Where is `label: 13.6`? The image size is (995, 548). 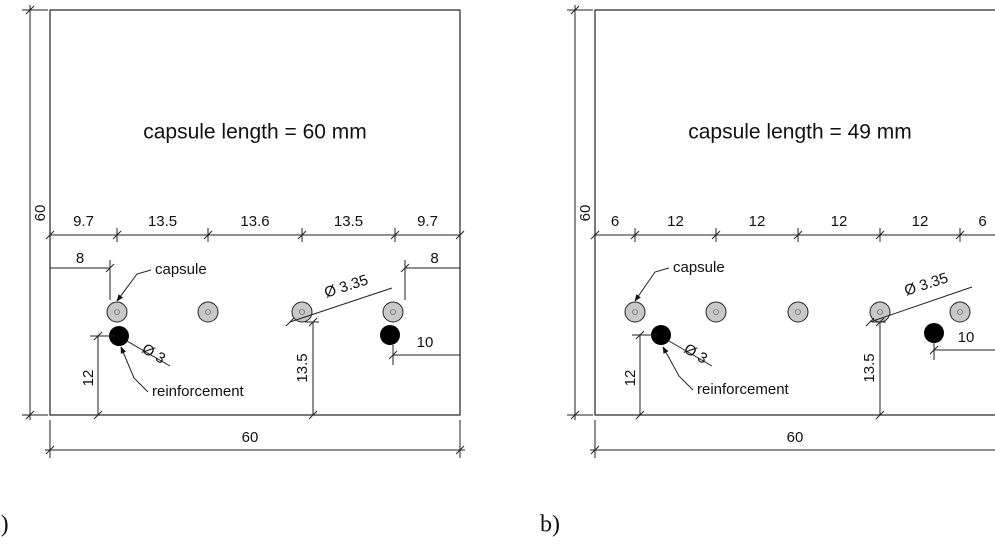 label: 13.6 is located at coordinates (254, 221).